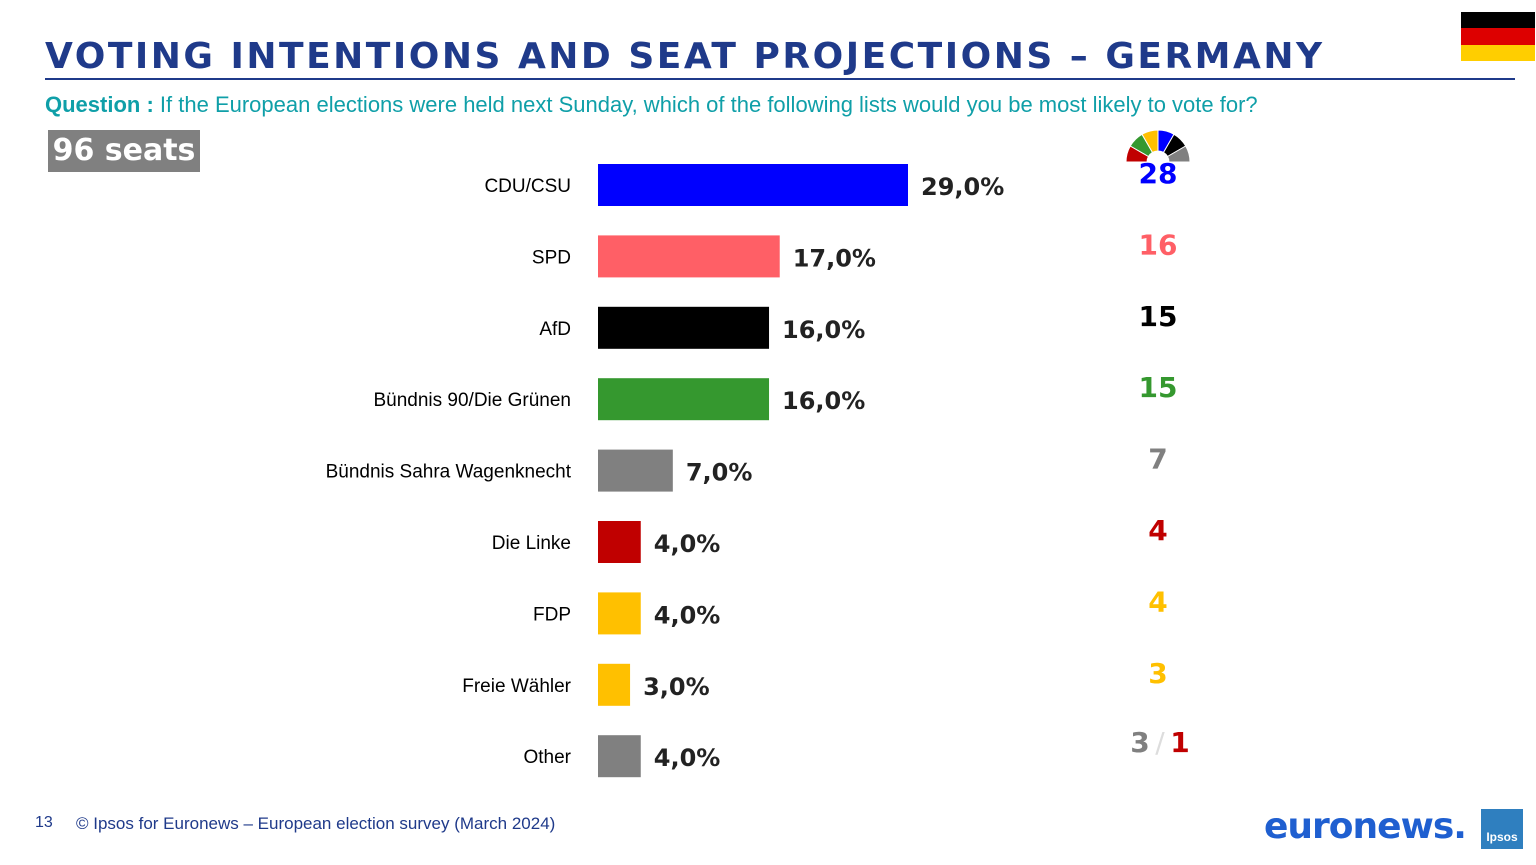  Describe the element at coordinates (555, 329) in the screenshot. I see `category-label: AfD` at that location.